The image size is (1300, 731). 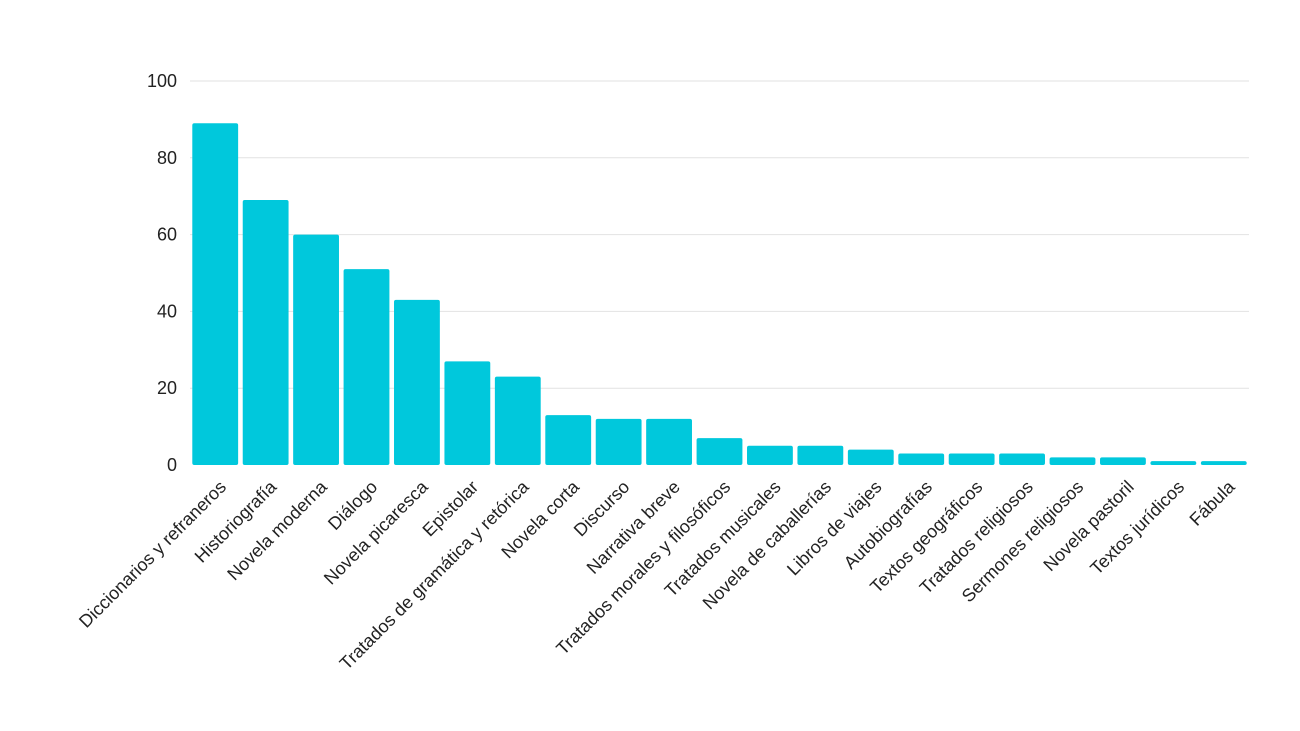 I want to click on y-axis-tick-labels: 0 20 40 60 80 100, so click(x=162, y=273).